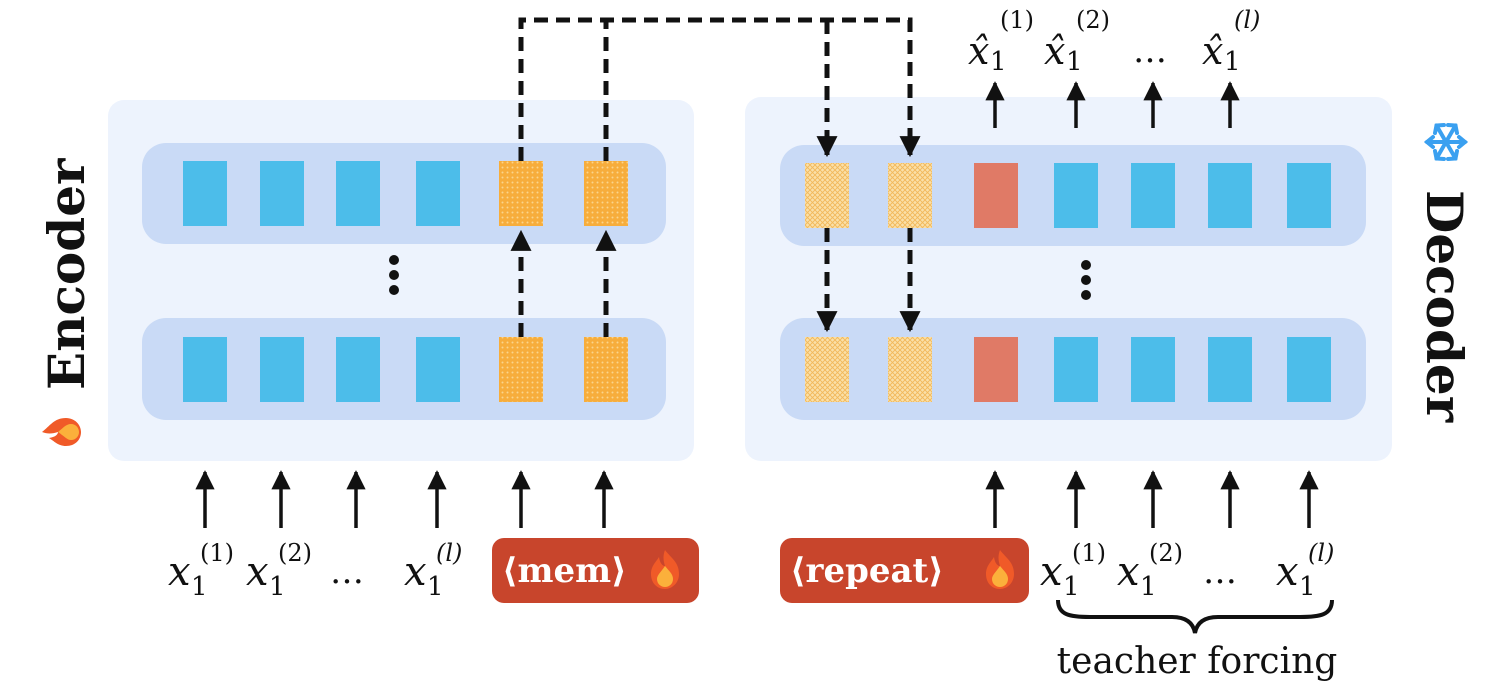 The height and width of the screenshot is (687, 1495). I want to click on mem-token-label: ⟨mem⟩, so click(564, 571).